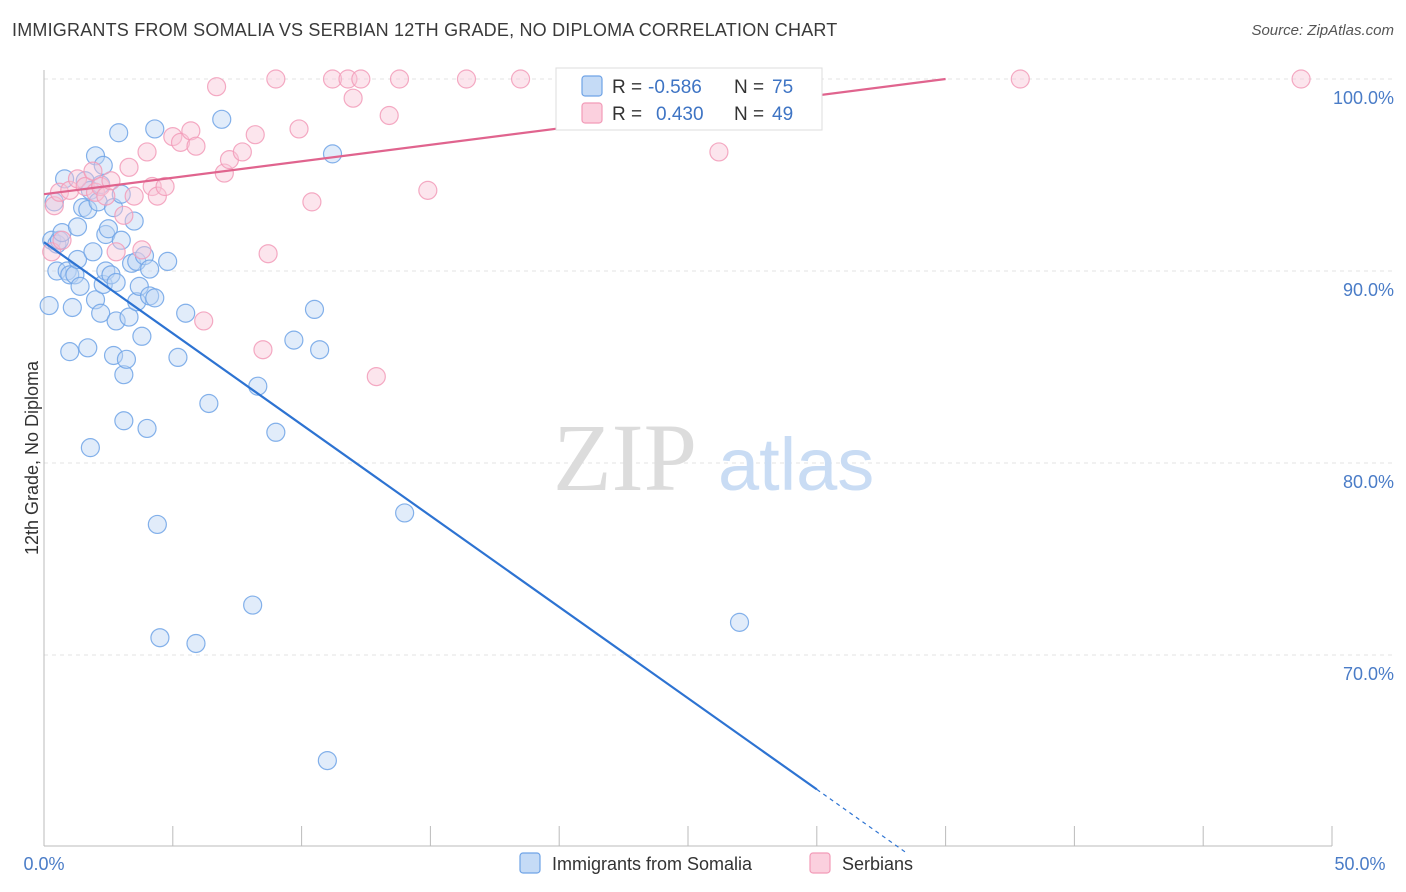 The width and height of the screenshot is (1406, 892). I want to click on stats-n-label-serbians: N =, so click(749, 114).